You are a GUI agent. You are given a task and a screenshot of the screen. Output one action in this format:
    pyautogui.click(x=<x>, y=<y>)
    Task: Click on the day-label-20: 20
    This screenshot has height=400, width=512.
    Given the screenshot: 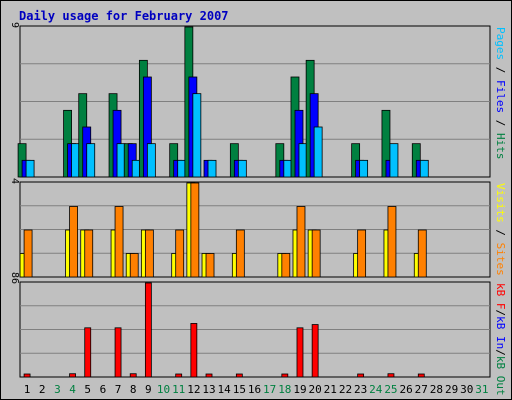 What is the action you would take?
    pyautogui.click(x=315, y=389)
    